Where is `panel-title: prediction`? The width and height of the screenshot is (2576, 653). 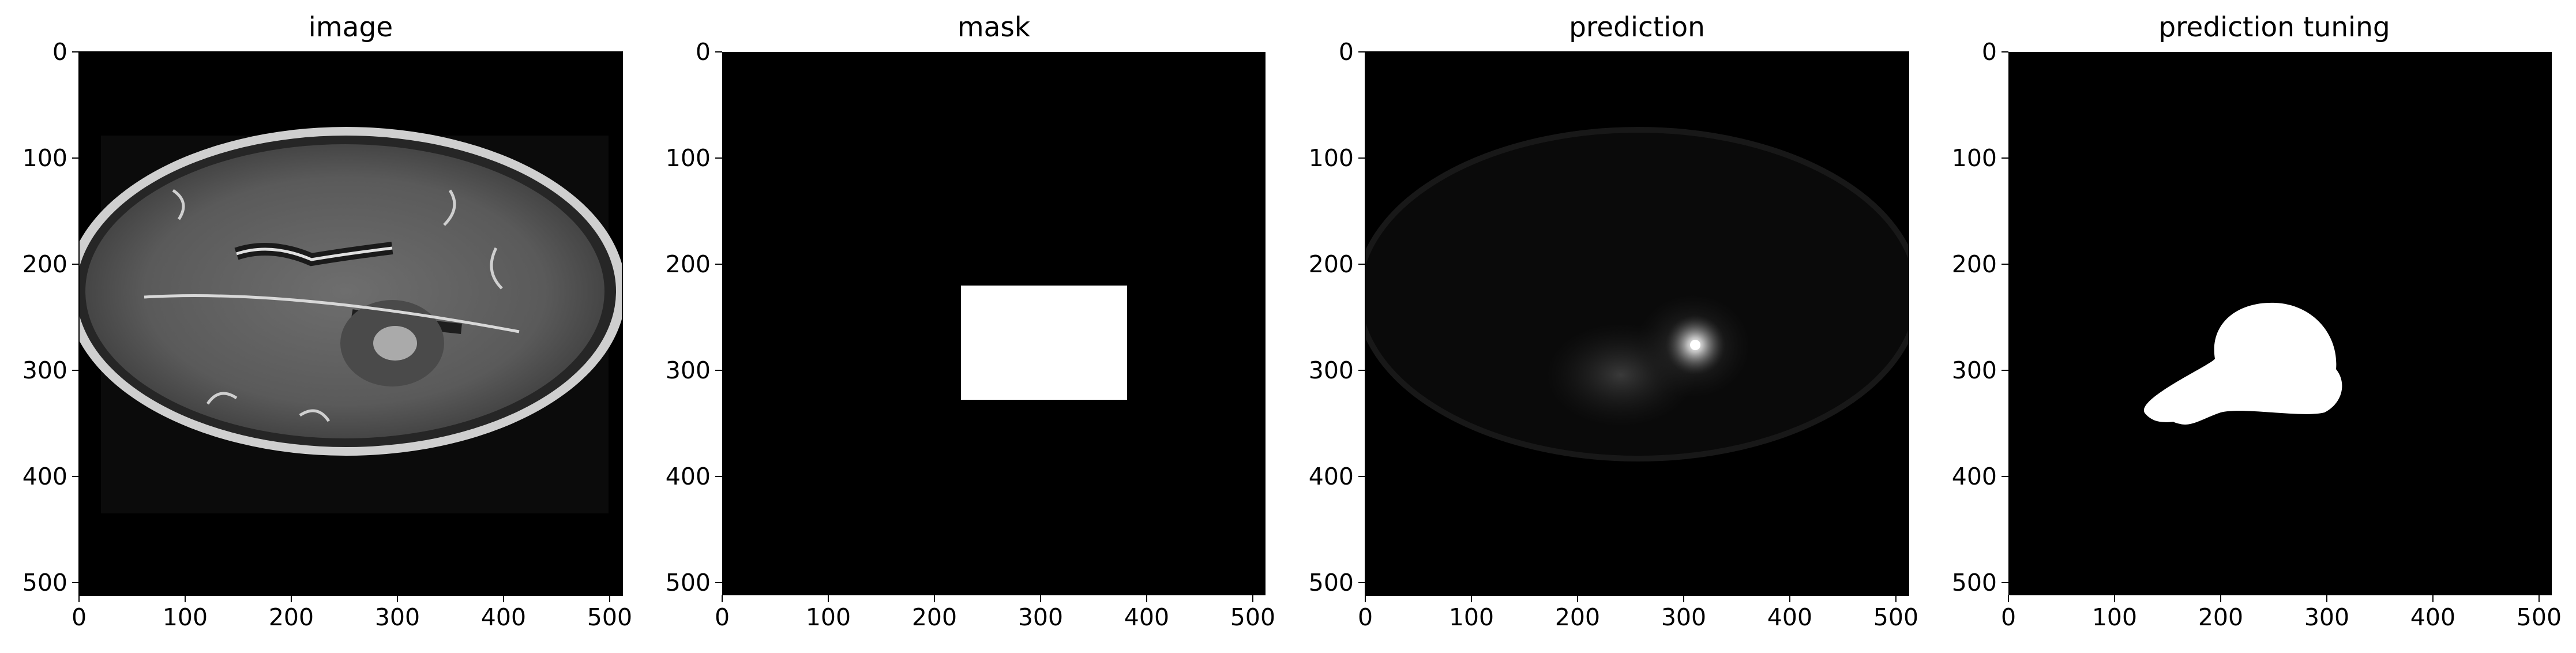
panel-title: prediction is located at coordinates (1637, 27).